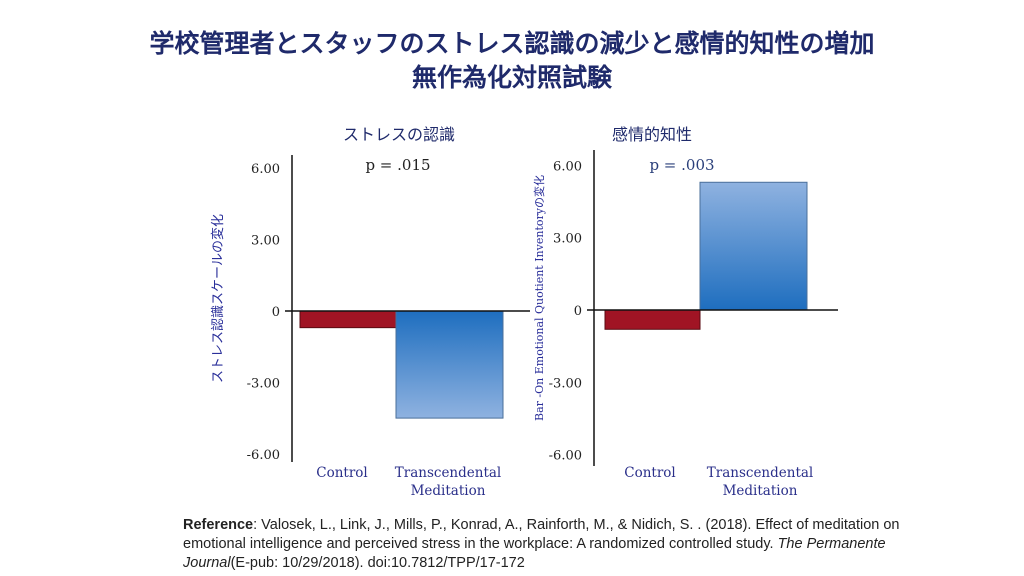 This screenshot has width=1024, height=576. What do you see at coordinates (397, 165) in the screenshot?
I see `p-value-annotation: p = .015` at bounding box center [397, 165].